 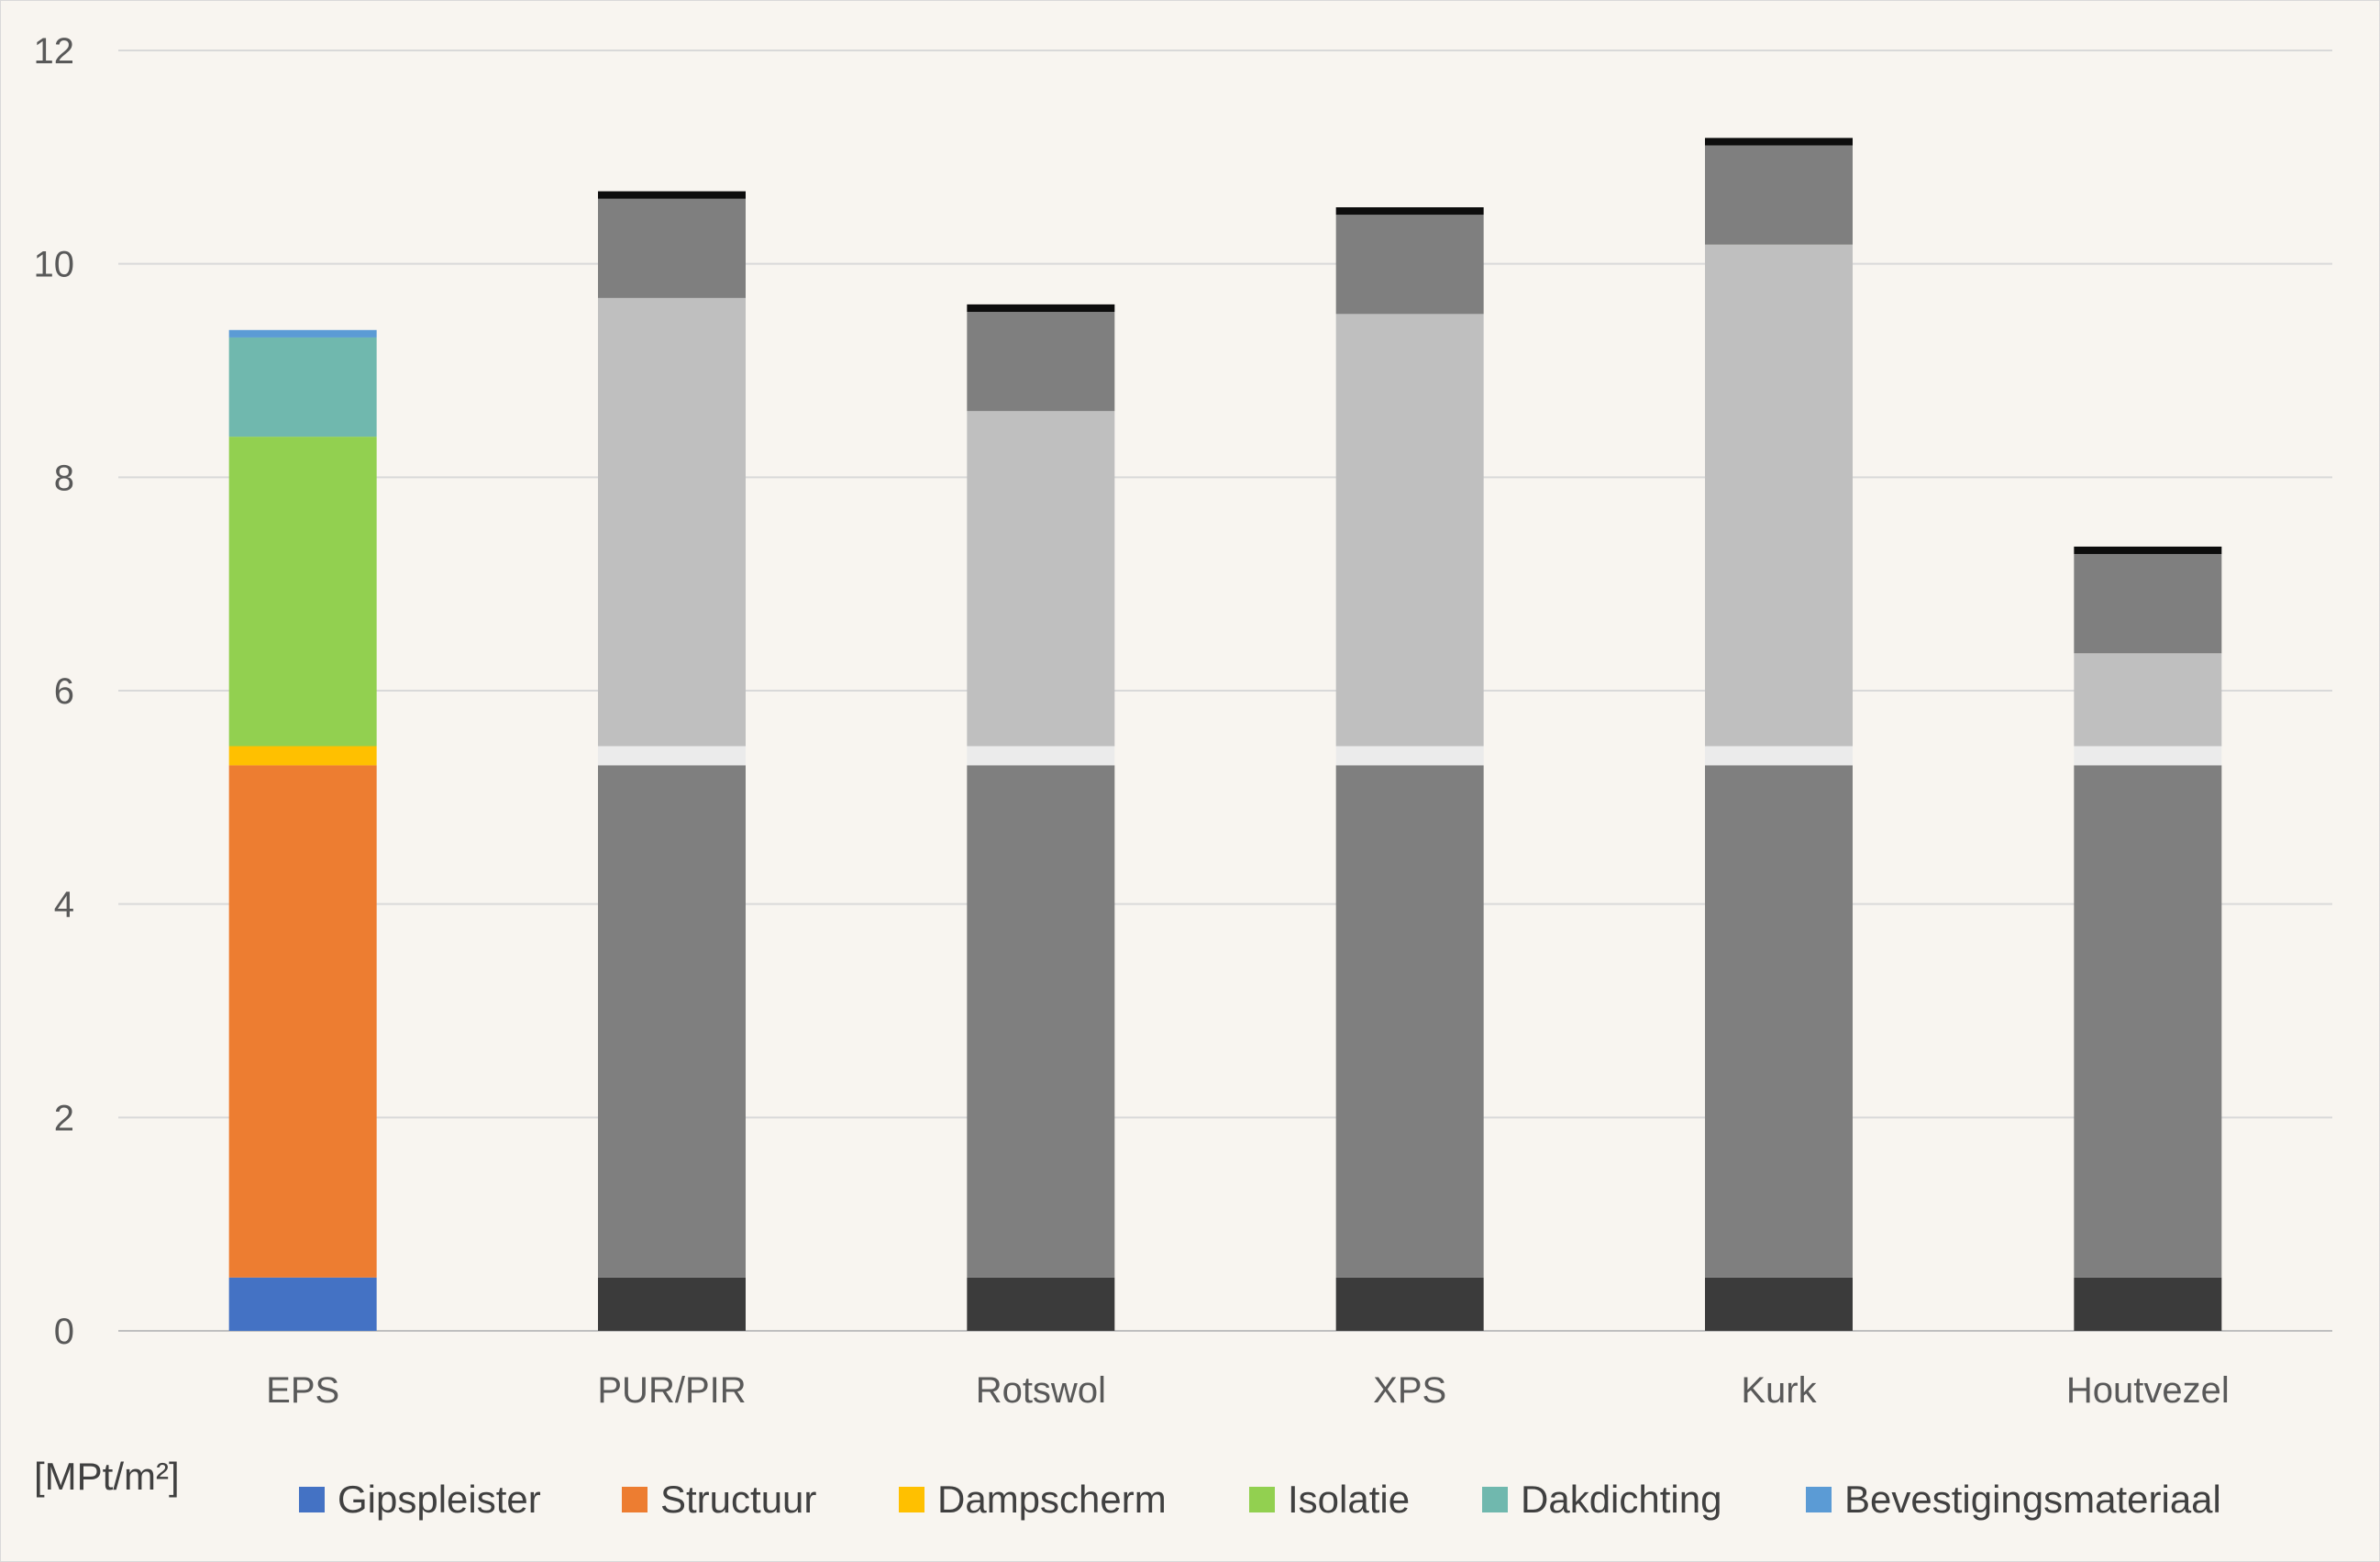 I want to click on x-category-label: Houtvezel, so click(x=2148, y=1390).